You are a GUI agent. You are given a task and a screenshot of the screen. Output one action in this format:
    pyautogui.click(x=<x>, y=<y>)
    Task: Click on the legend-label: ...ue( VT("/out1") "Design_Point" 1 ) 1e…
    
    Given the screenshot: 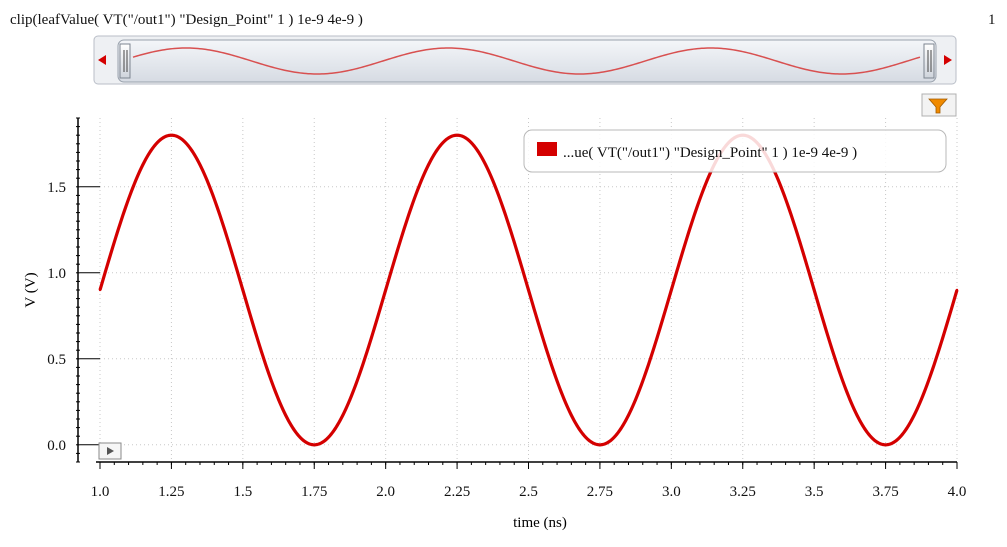 What is the action you would take?
    pyautogui.click(x=710, y=153)
    